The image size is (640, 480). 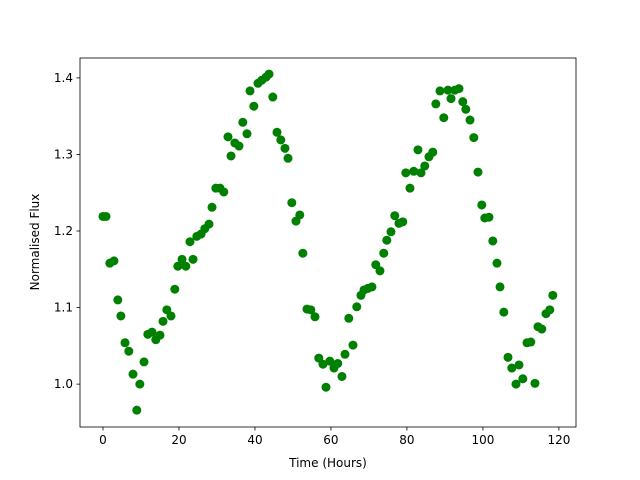 What do you see at coordinates (482, 440) in the screenshot?
I see `x-tick-label: 100` at bounding box center [482, 440].